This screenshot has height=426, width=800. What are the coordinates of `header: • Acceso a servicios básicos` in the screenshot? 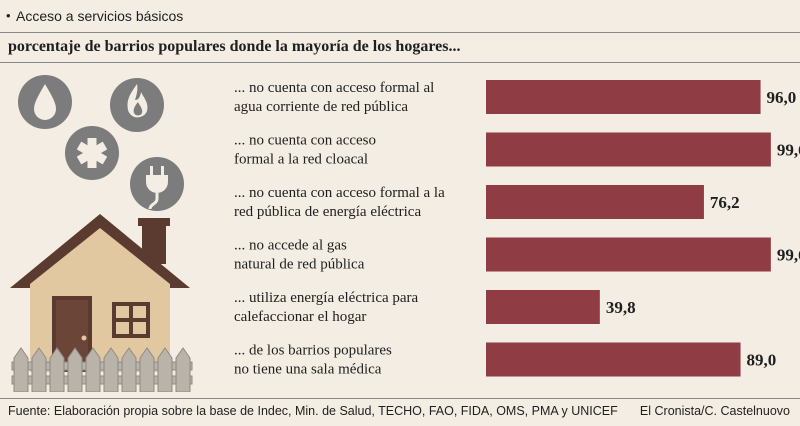 It's located at (400, 16).